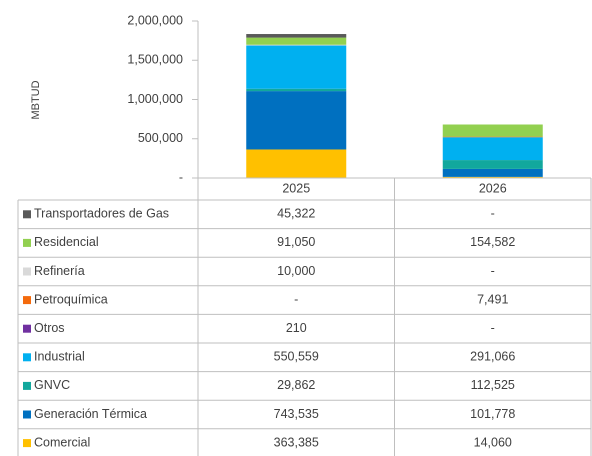 The height and width of the screenshot is (456, 592). I want to click on x-tick-label: 2026, so click(493, 188).